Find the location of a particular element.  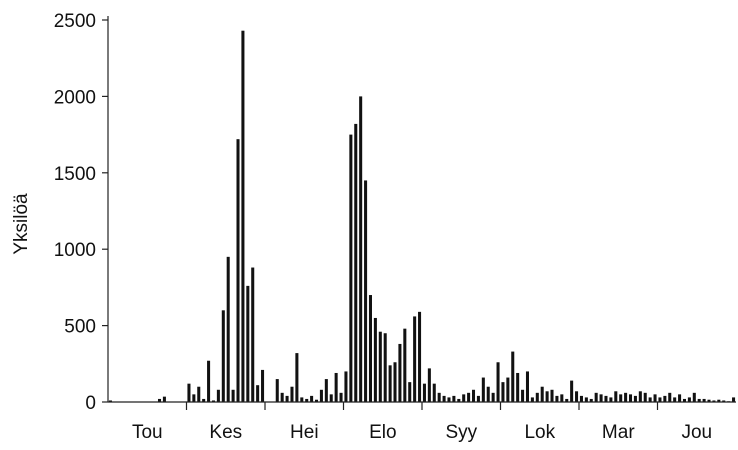

y-tick-label: 1000 is located at coordinates (75, 250).